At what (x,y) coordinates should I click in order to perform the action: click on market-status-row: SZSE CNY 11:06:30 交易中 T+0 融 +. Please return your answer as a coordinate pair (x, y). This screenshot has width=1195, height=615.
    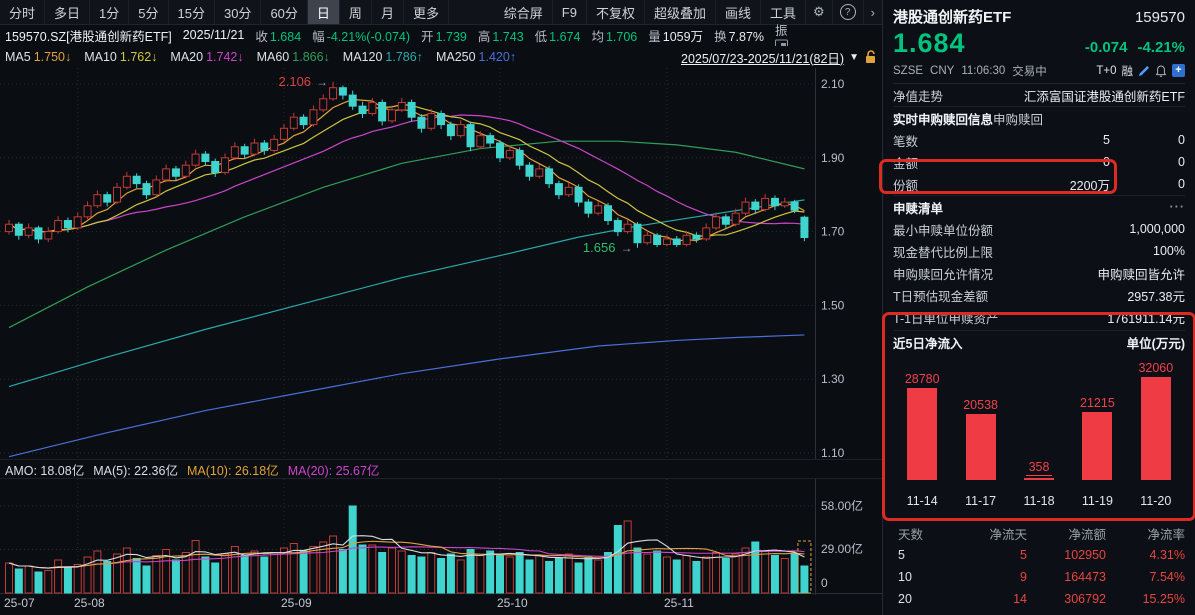
    Looking at the image, I should click on (1039, 72).